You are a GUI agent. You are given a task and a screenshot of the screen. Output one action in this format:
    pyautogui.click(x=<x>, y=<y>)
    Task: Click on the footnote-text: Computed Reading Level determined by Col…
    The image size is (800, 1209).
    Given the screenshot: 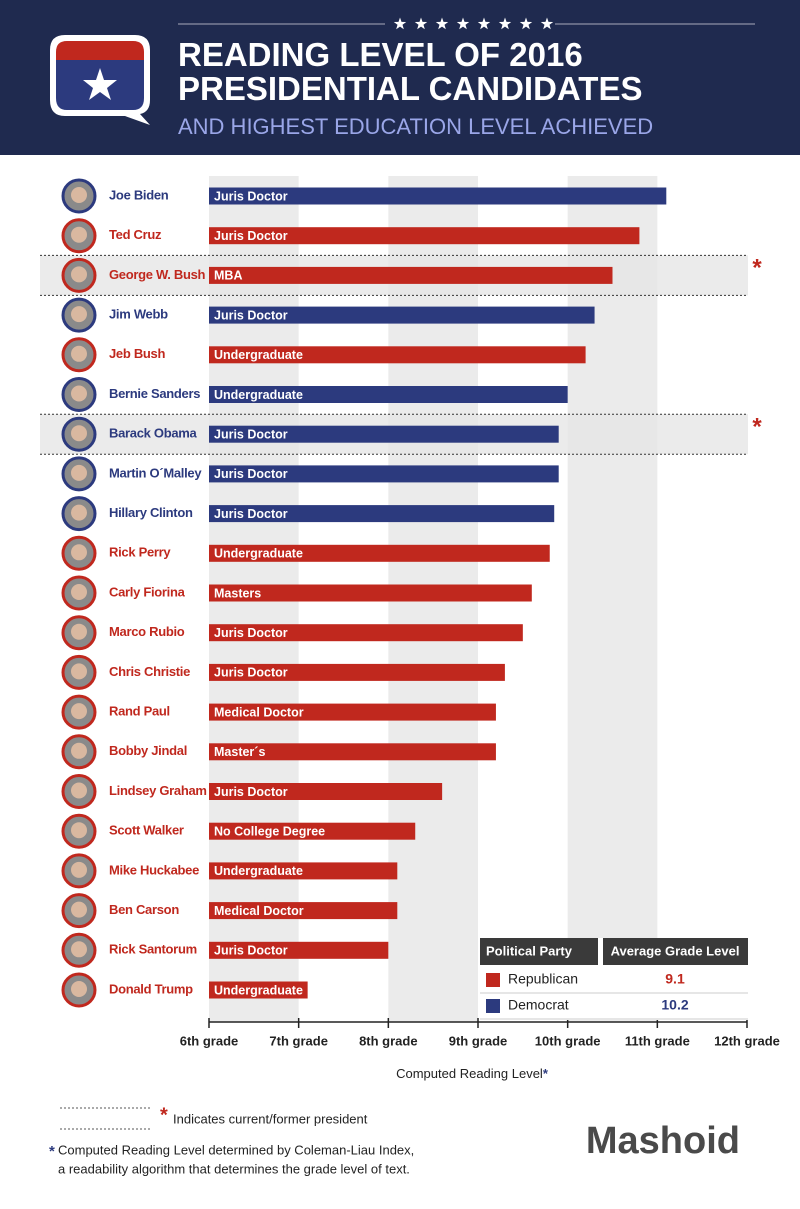 What is the action you would take?
    pyautogui.click(x=236, y=1149)
    